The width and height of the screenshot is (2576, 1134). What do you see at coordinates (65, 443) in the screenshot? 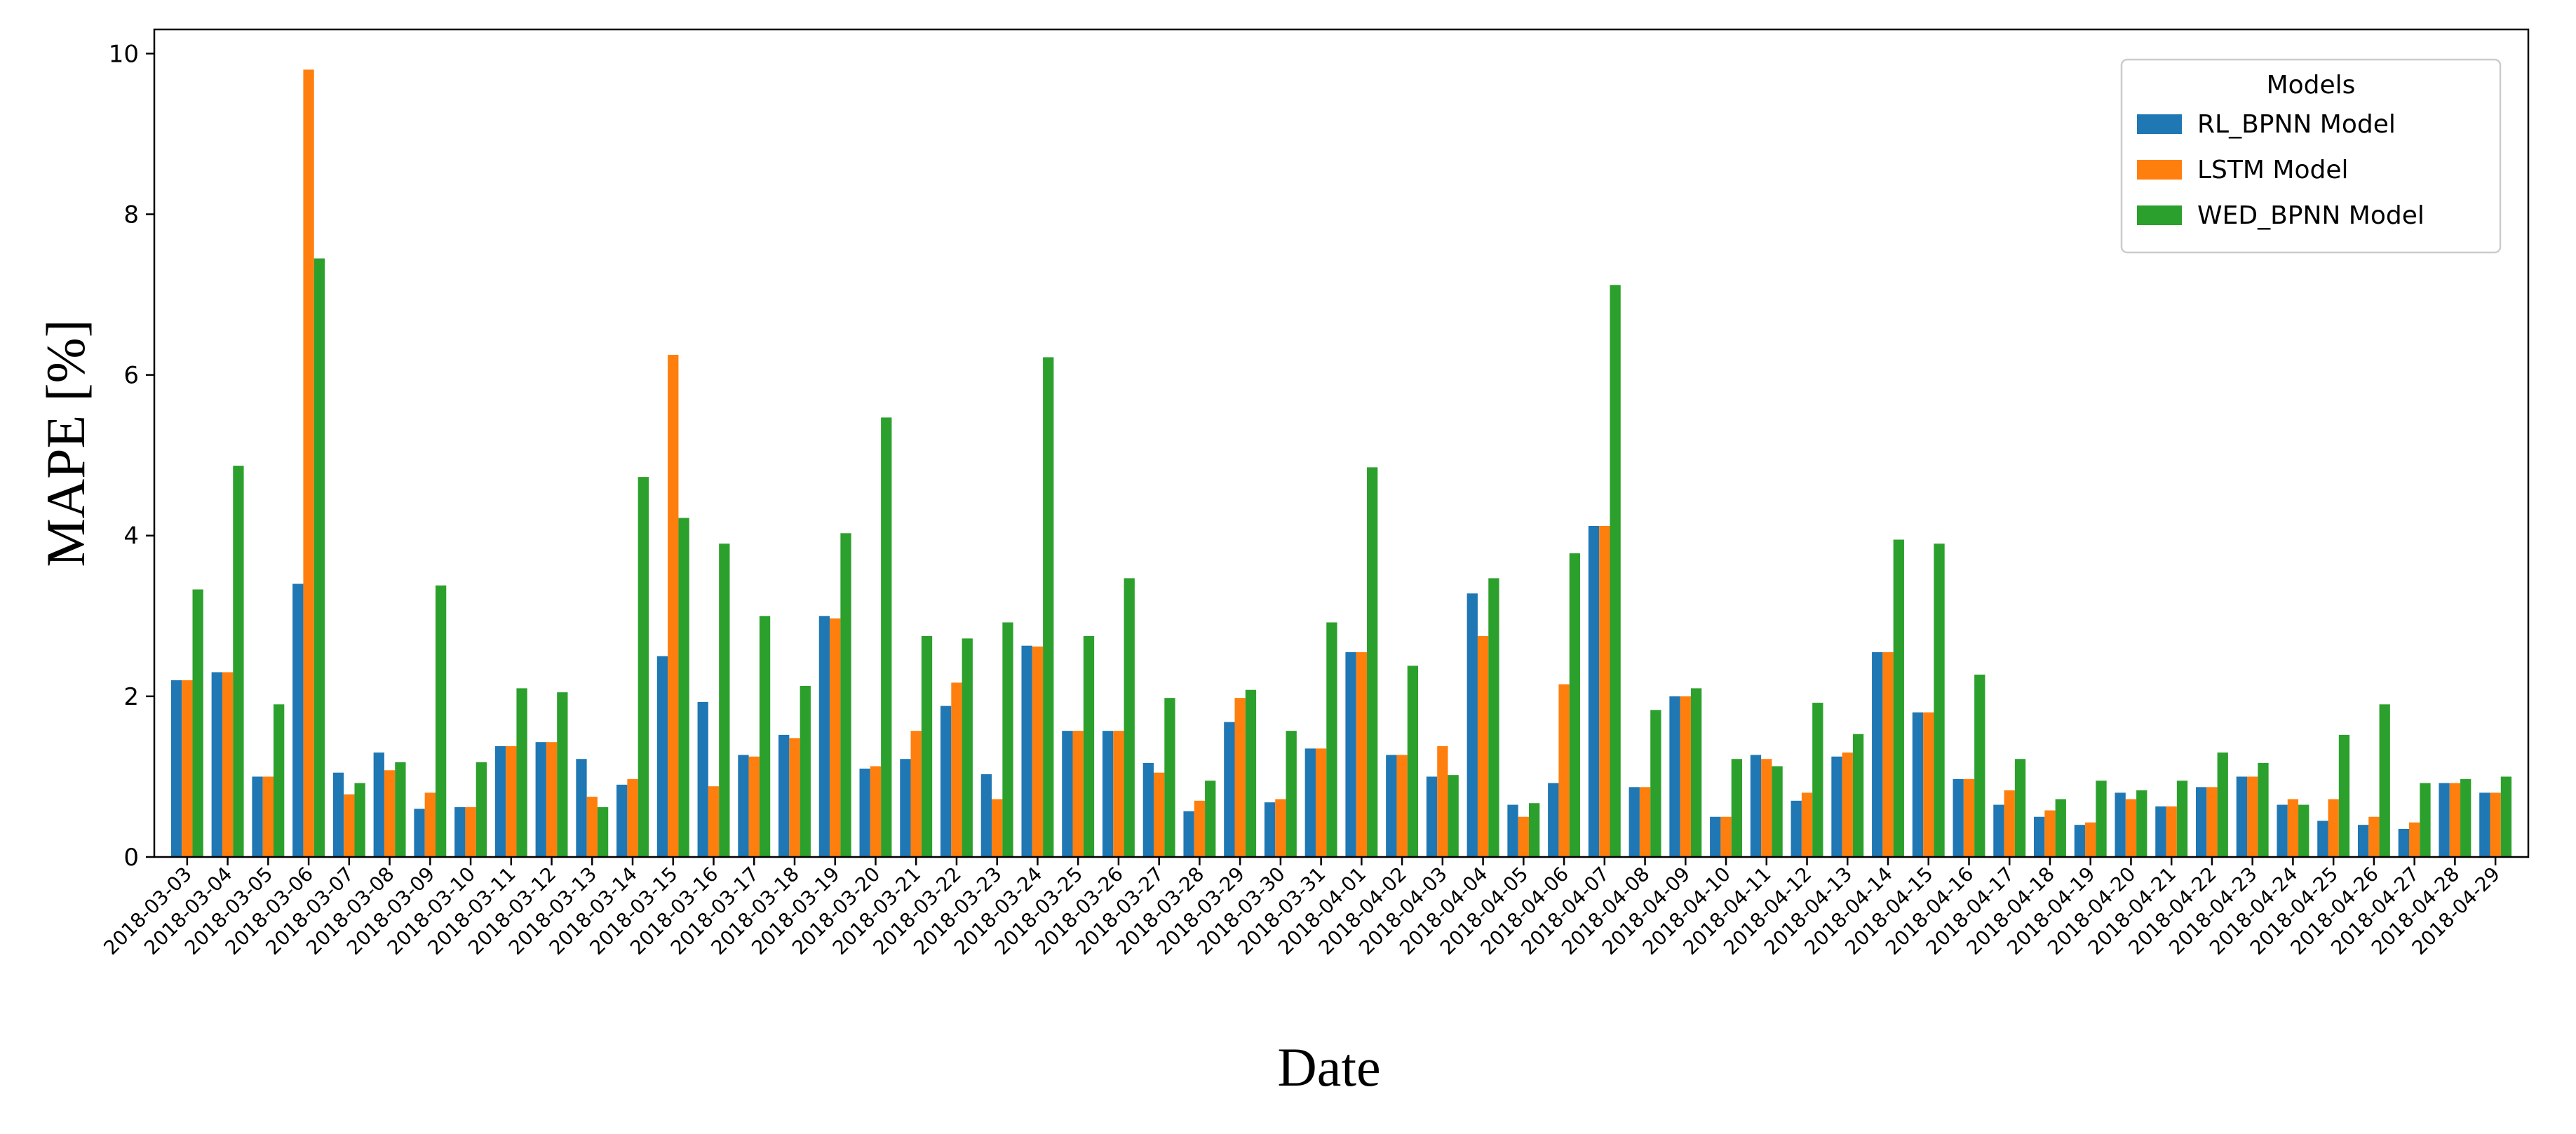
I see `y-axis-title: MAPE [%]` at bounding box center [65, 443].